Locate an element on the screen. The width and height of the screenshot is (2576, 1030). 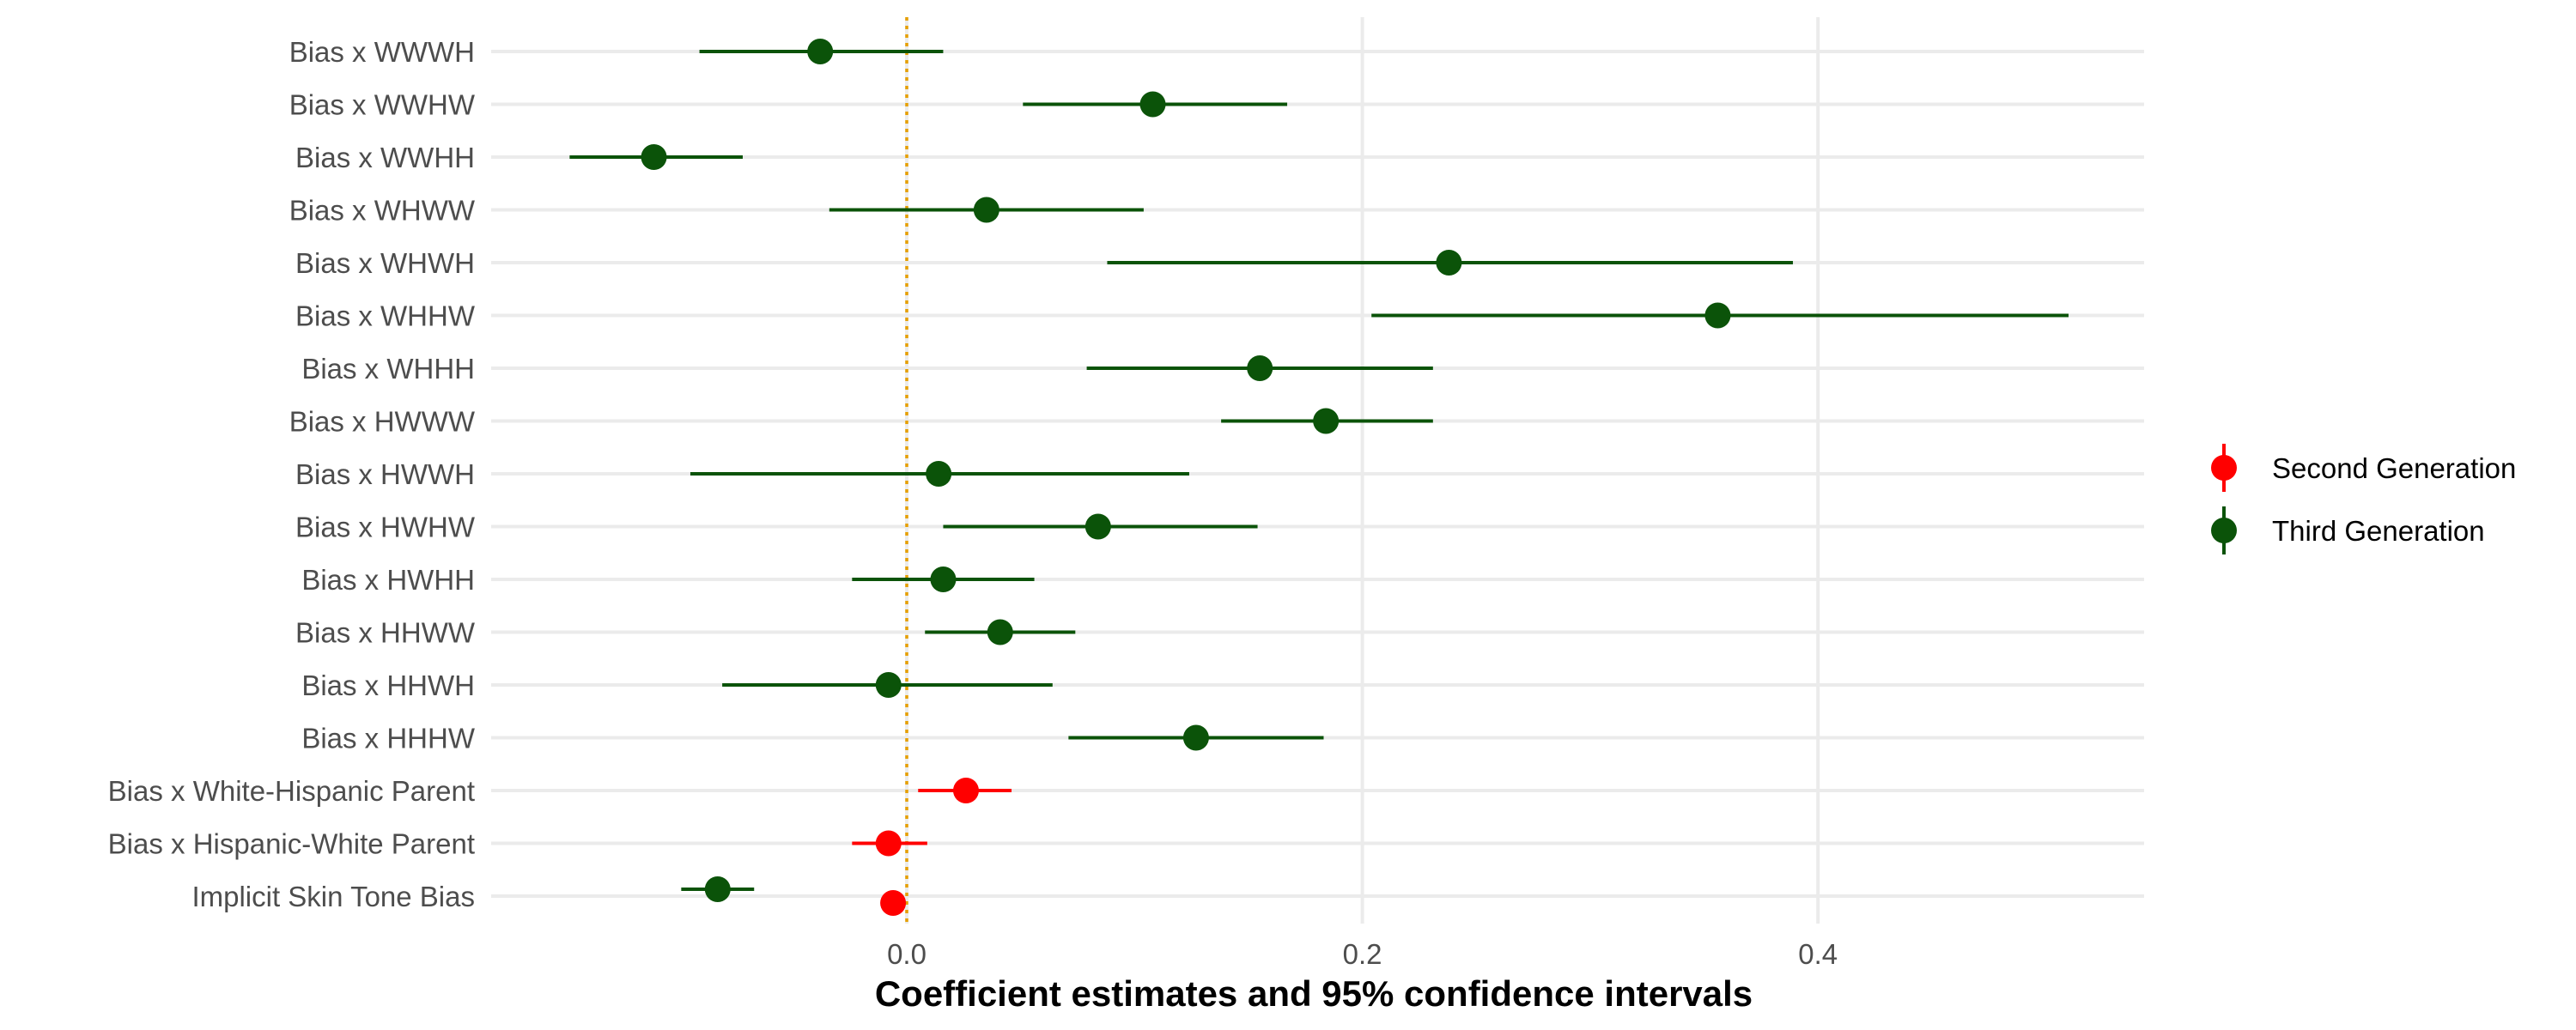
y-tick-label: Bias x HWWH is located at coordinates (385, 474).